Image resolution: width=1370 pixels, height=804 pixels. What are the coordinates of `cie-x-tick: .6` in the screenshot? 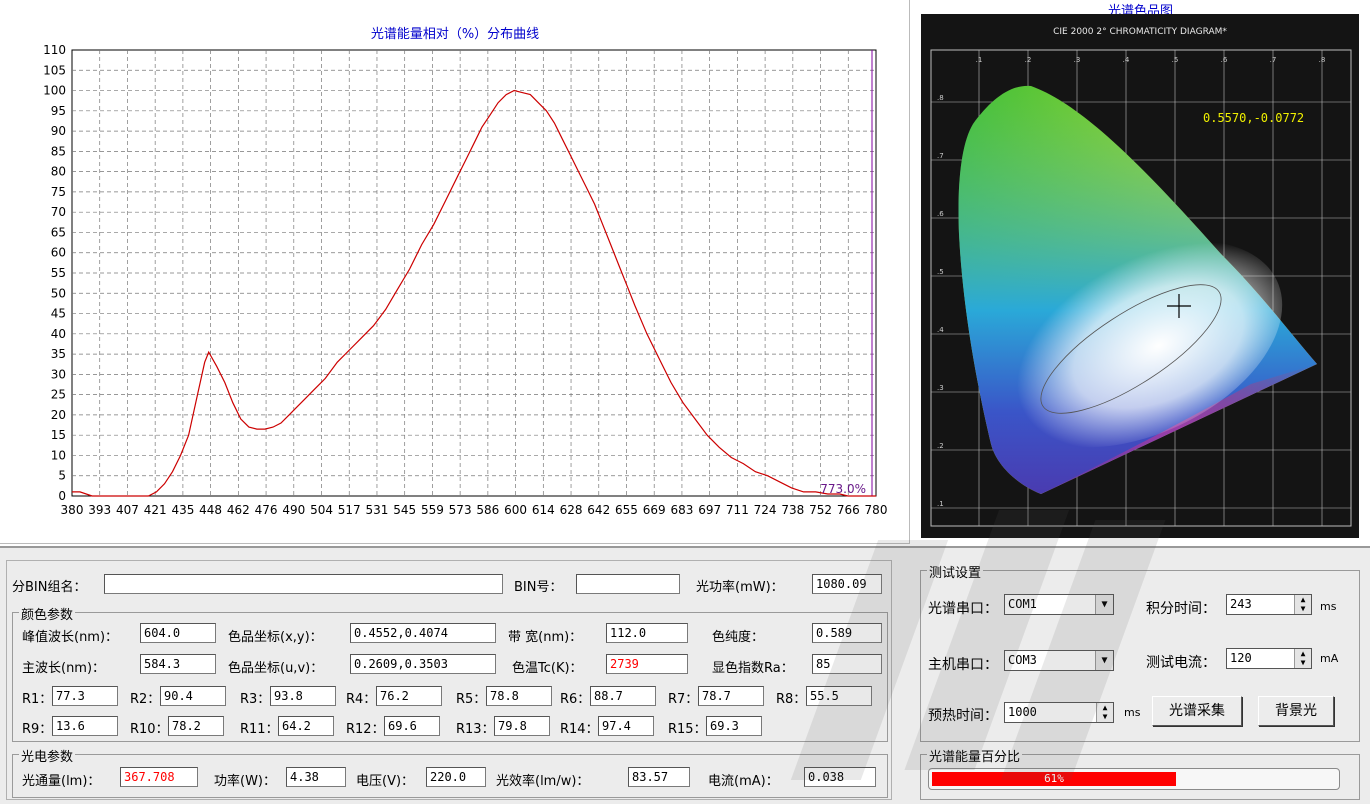 It's located at (1224, 60).